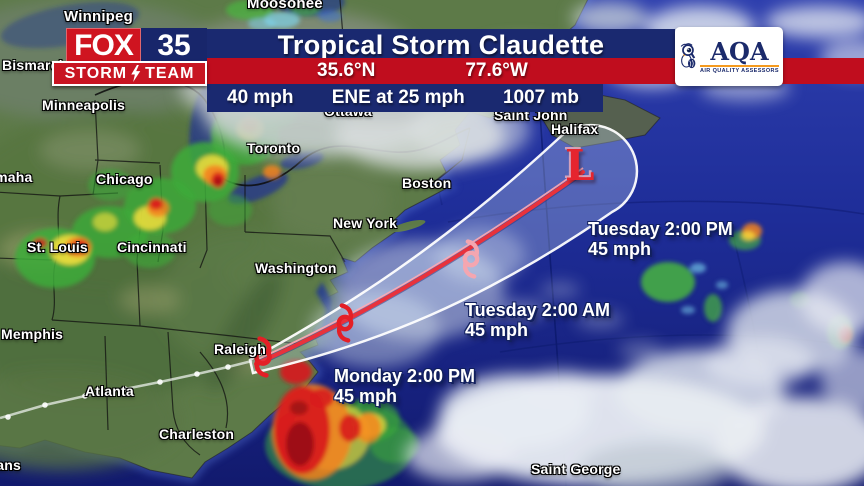  What do you see at coordinates (660, 229) in the screenshot?
I see `forecast-time: Tuesday 2:00 PM` at bounding box center [660, 229].